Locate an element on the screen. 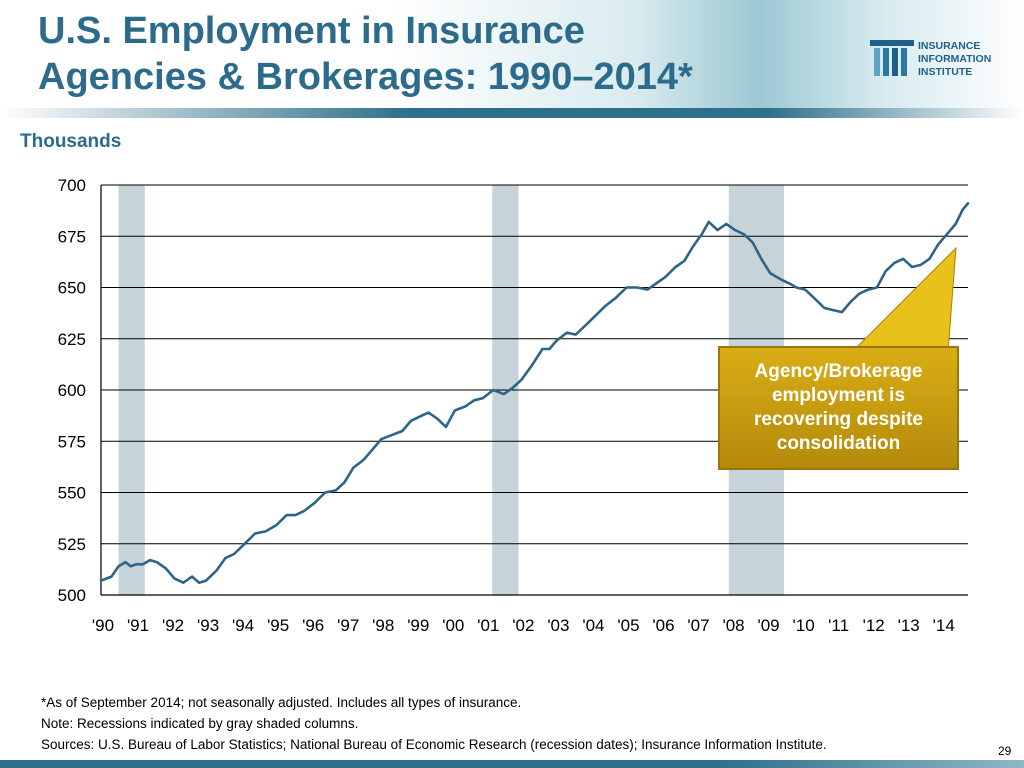  y-axis-units-label: Thousands is located at coordinates (71, 141).